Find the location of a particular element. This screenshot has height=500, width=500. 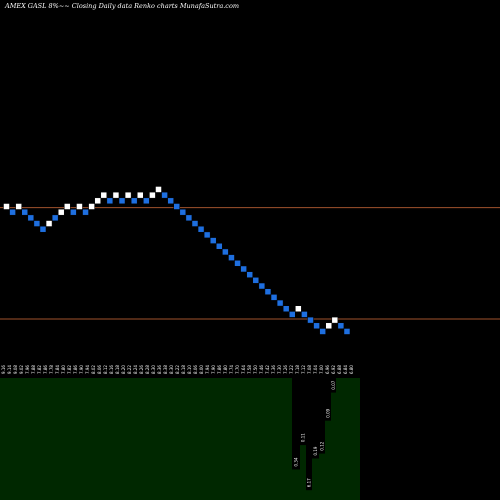

price-label: 7.46 is located at coordinates (261, 369).